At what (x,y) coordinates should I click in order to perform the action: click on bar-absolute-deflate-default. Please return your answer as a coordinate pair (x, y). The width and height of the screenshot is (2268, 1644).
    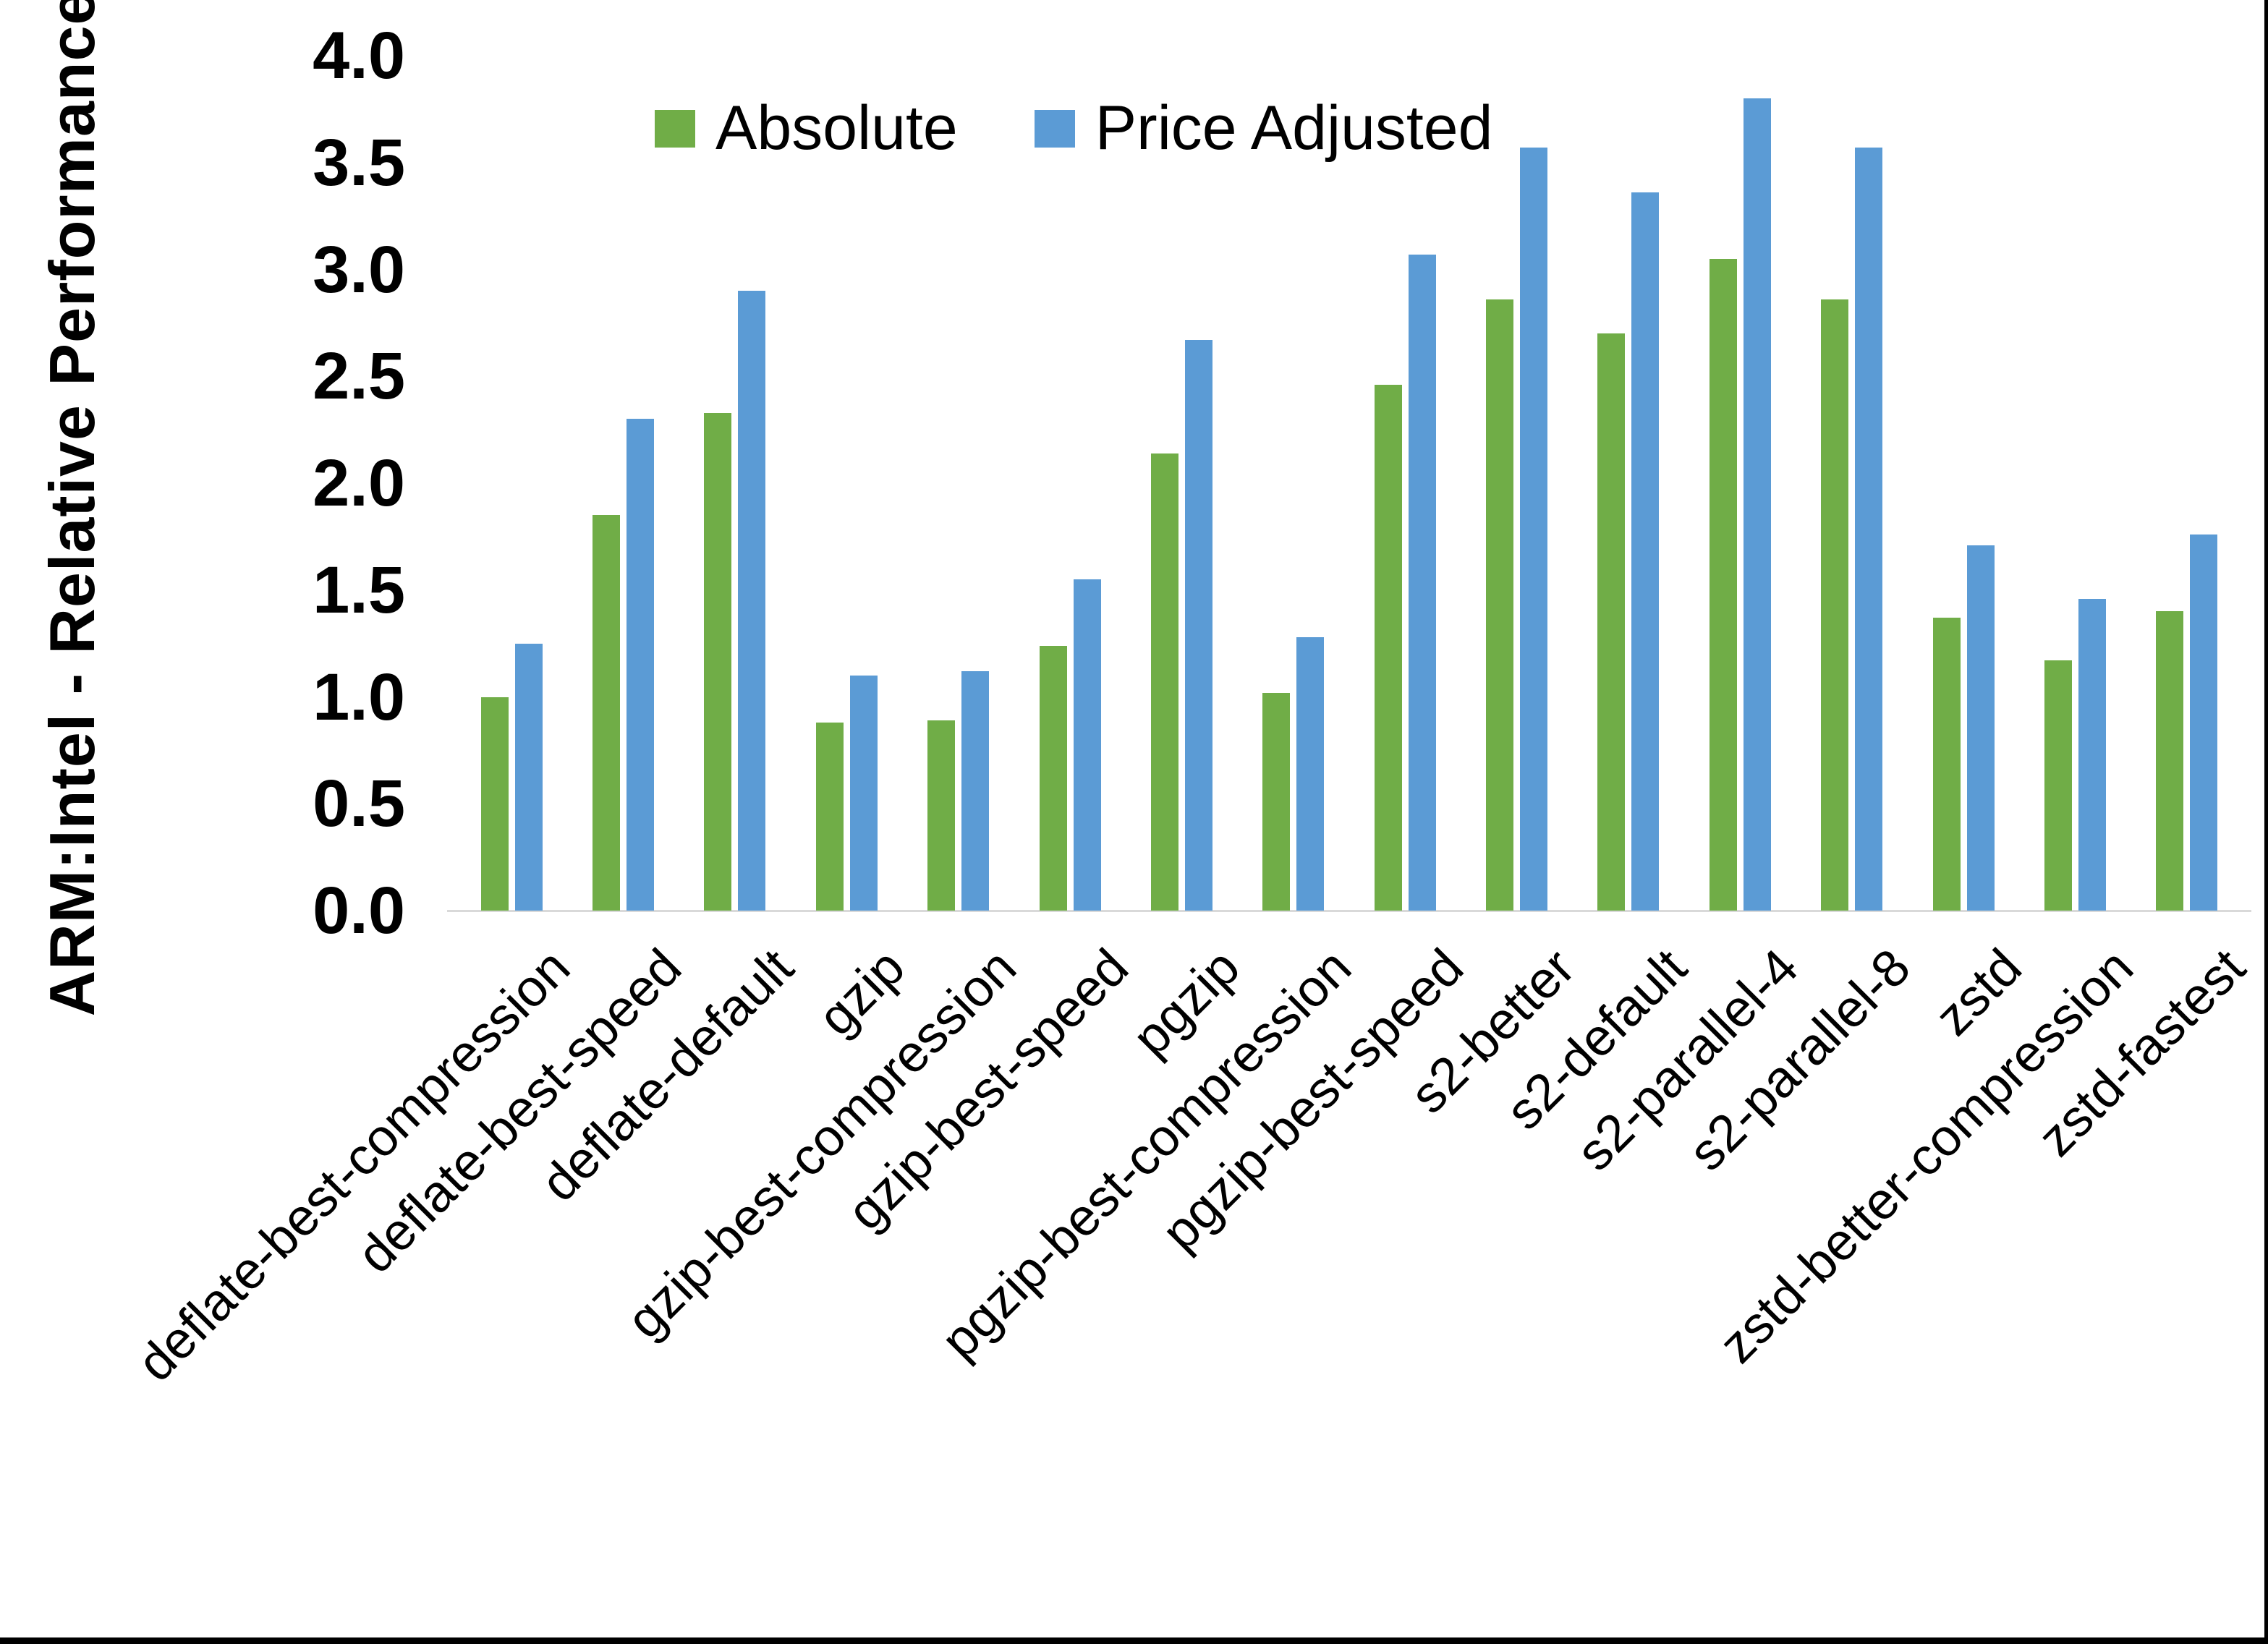
    Looking at the image, I should click on (718, 661).